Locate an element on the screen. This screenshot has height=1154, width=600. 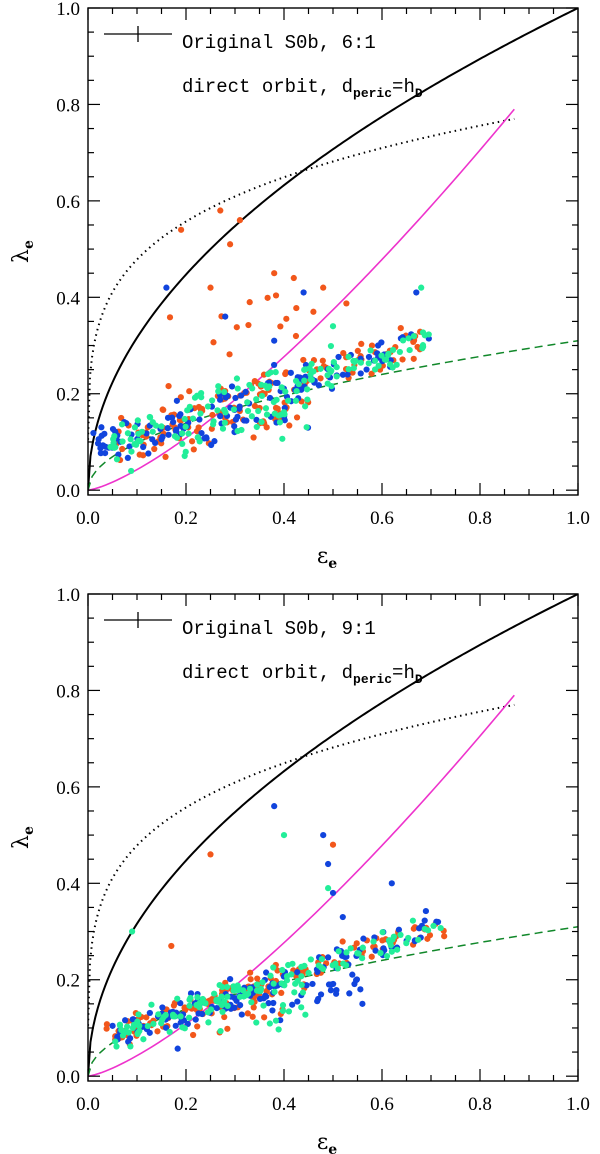
x-tick-label: 1.0 is located at coordinates (578, 518).